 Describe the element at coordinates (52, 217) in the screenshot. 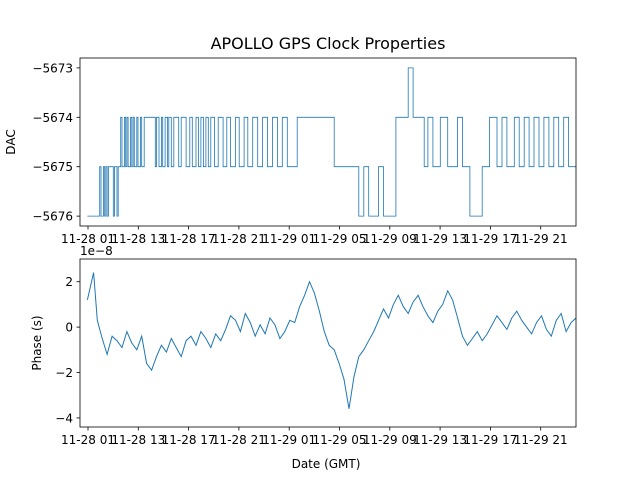

I see `y-tick-label: −5676` at that location.